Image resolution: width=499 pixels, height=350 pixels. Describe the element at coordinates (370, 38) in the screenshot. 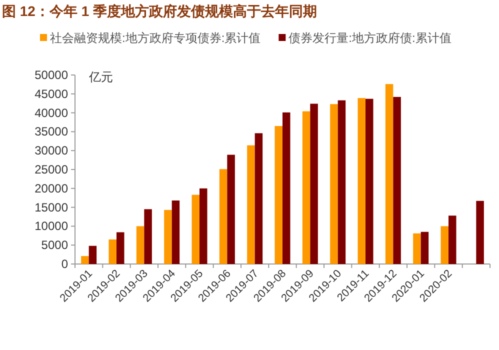

I see `legend-label: 债券发行量:地方政府债:累计值` at that location.